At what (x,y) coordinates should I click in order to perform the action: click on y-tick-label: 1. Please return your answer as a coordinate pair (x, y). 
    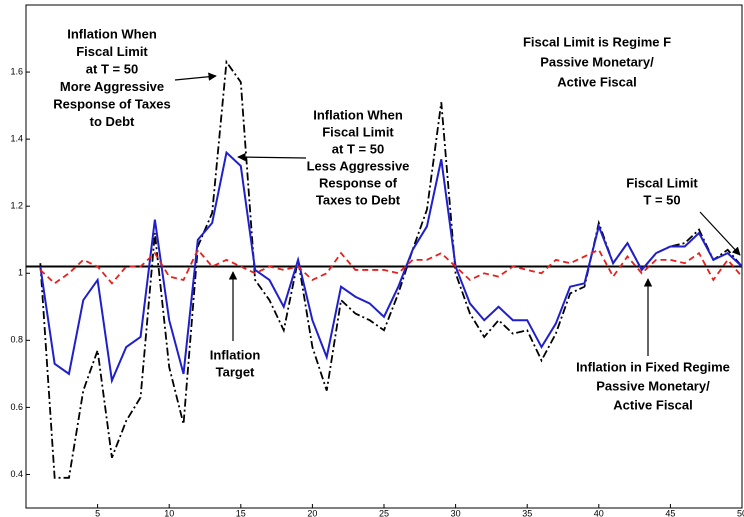
    Looking at the image, I should click on (20, 273).